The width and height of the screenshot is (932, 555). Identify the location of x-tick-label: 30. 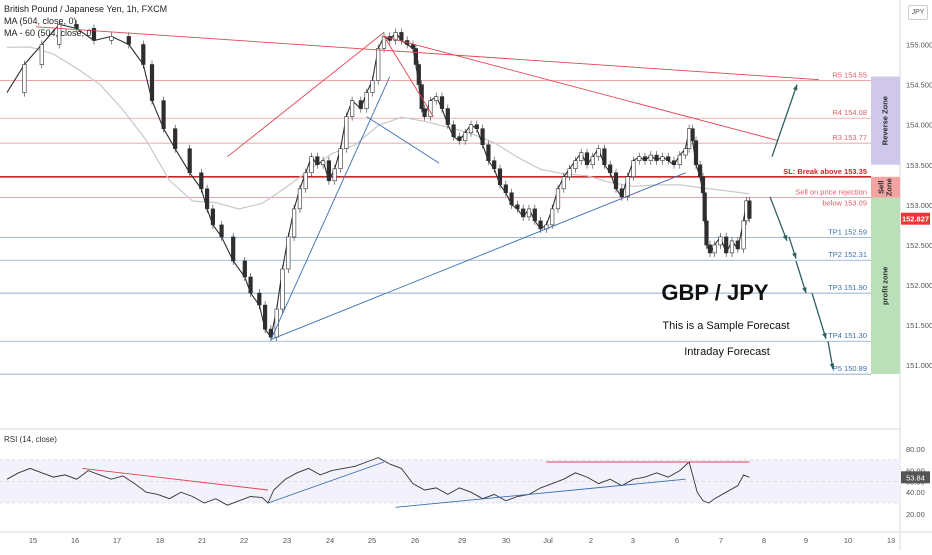
(506, 540).